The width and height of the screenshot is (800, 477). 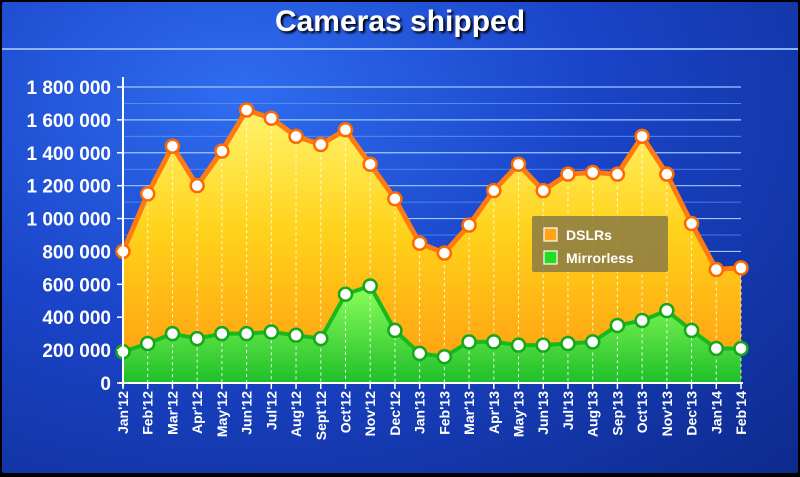 I want to click on x-tick-label: Jan'13, so click(x=420, y=412).